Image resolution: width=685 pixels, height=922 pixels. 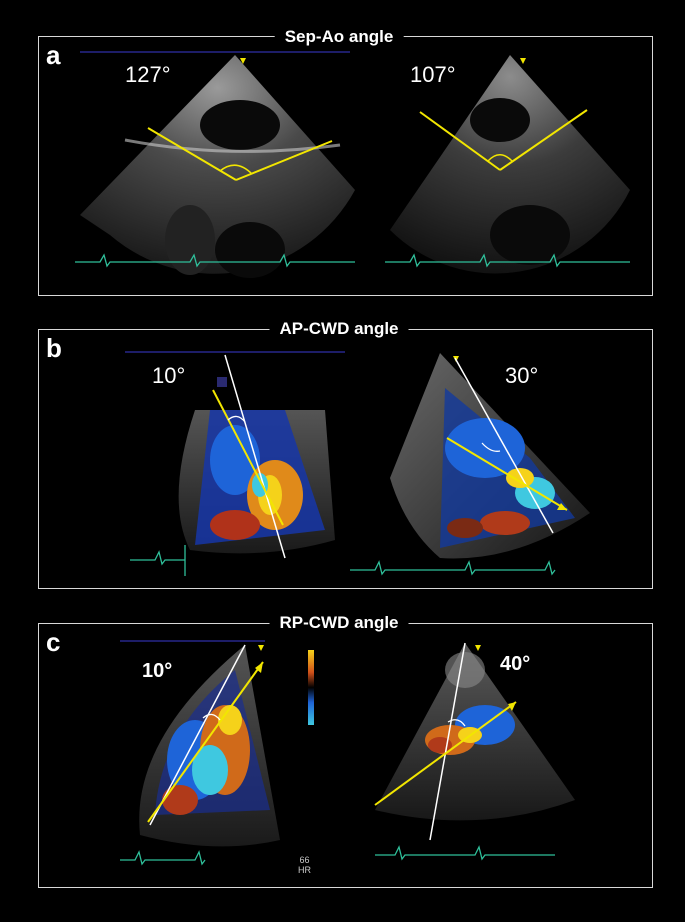 What do you see at coordinates (148, 74) in the screenshot?
I see `angle-label-a-left: 127°` at bounding box center [148, 74].